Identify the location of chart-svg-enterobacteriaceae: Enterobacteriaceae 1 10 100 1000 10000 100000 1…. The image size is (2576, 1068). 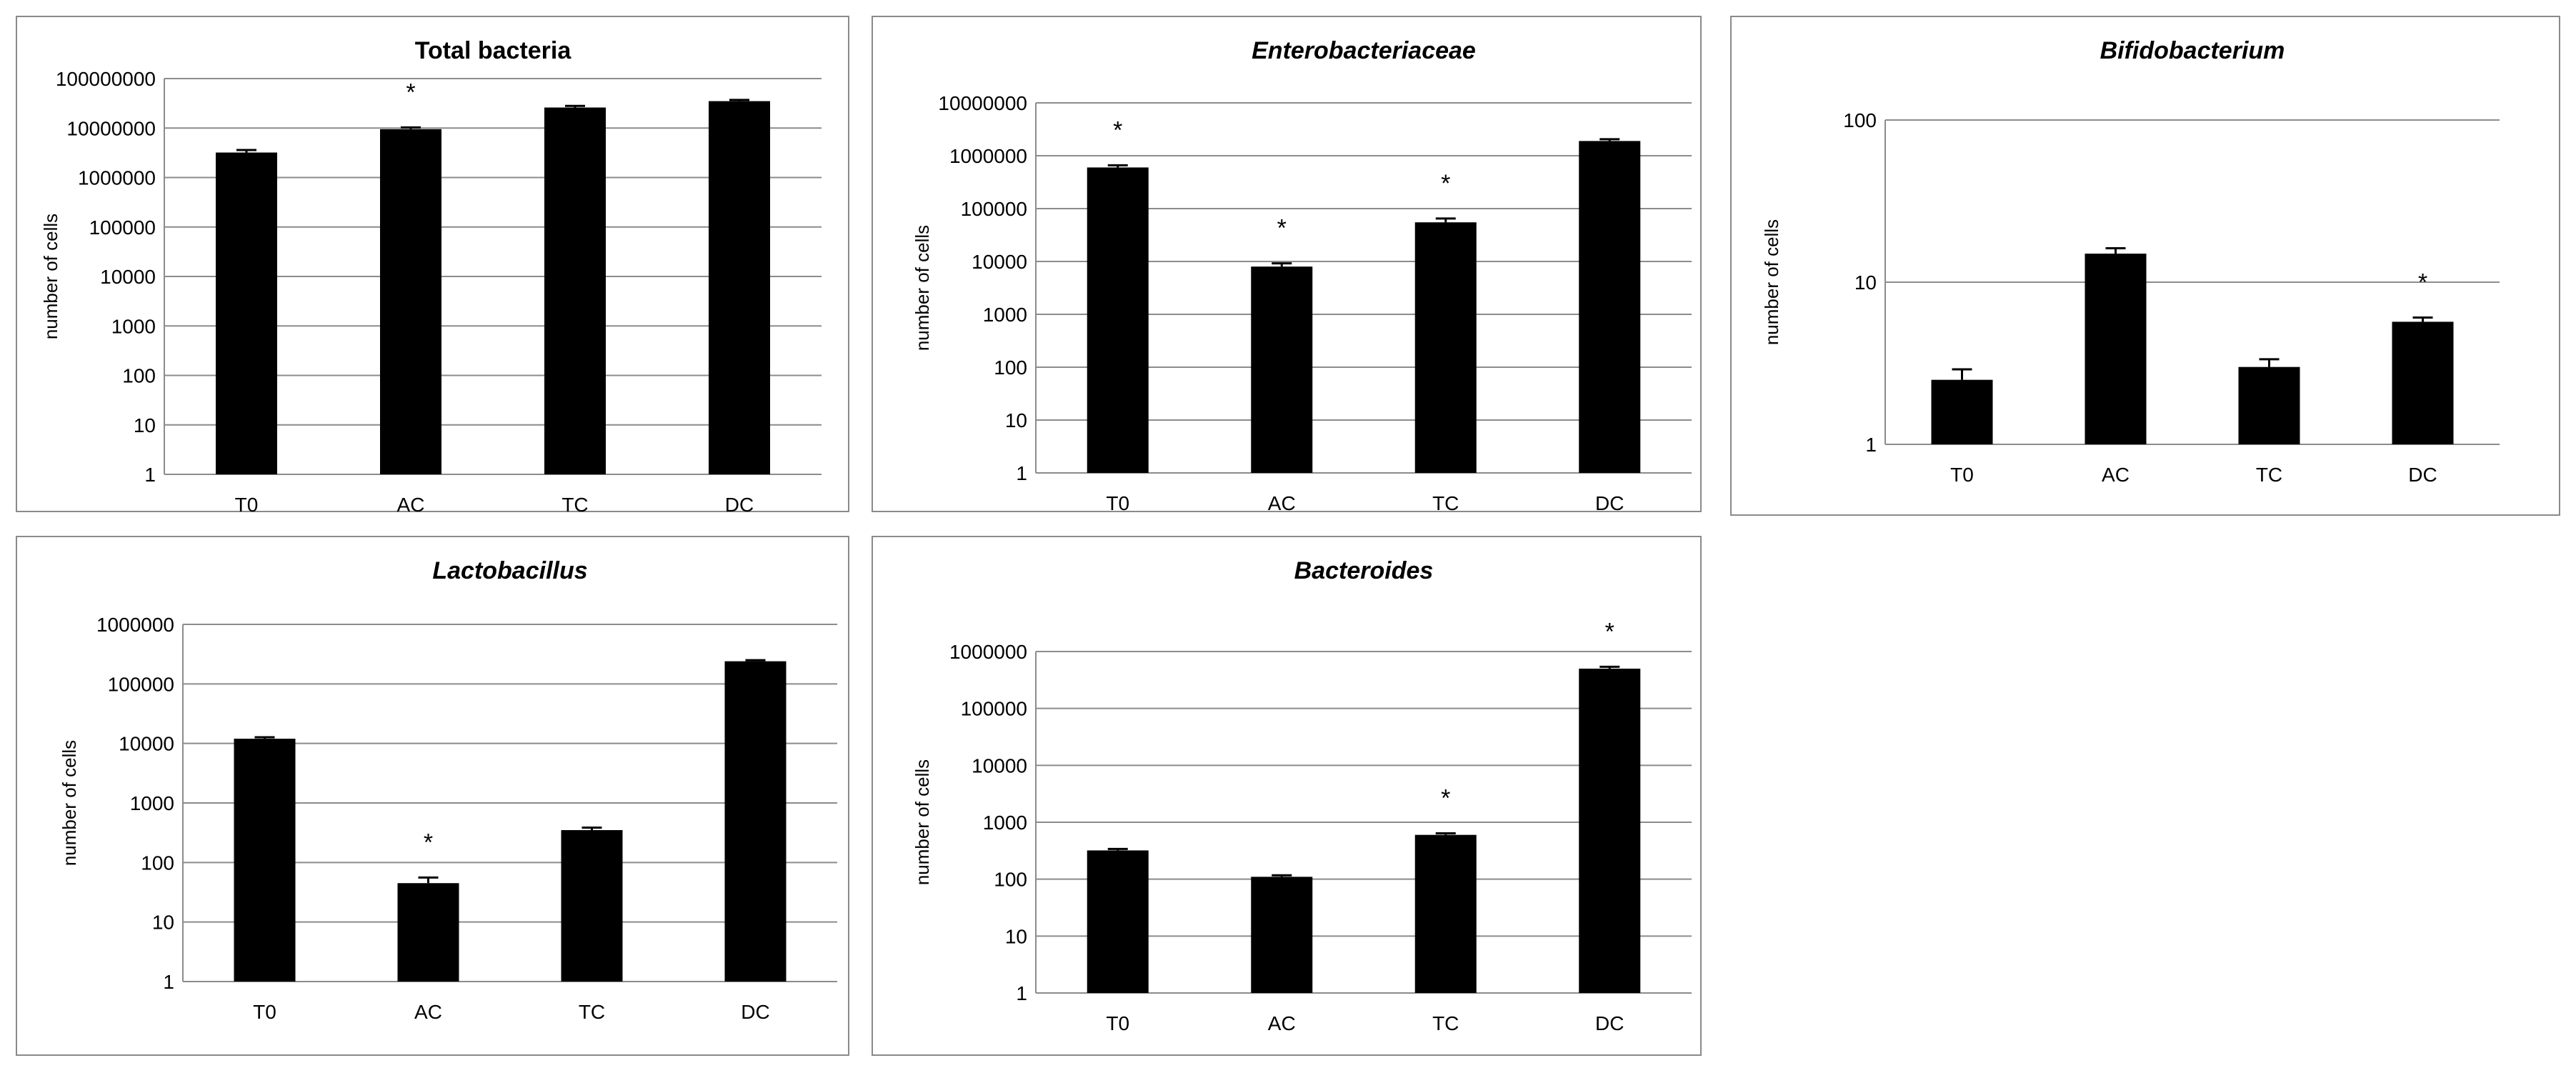
(1302, 275).